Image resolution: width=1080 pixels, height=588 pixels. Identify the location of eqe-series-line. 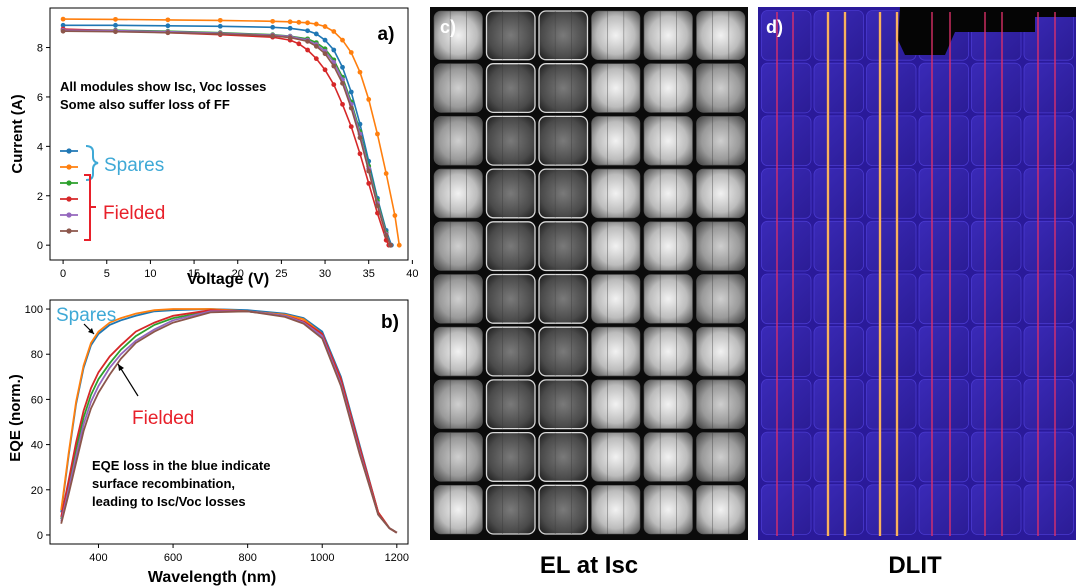
(229, 421).